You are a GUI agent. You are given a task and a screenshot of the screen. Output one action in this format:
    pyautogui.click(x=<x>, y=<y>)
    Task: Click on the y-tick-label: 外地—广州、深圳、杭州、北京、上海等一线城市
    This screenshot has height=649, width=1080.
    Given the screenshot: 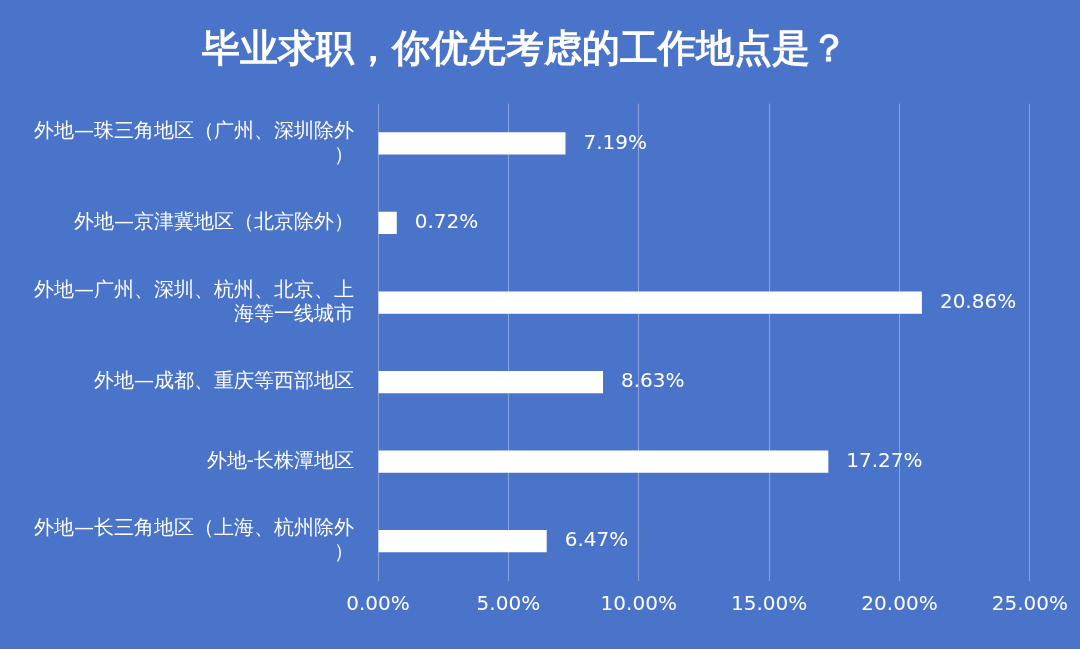 What is the action you would take?
    pyautogui.click(x=194, y=300)
    